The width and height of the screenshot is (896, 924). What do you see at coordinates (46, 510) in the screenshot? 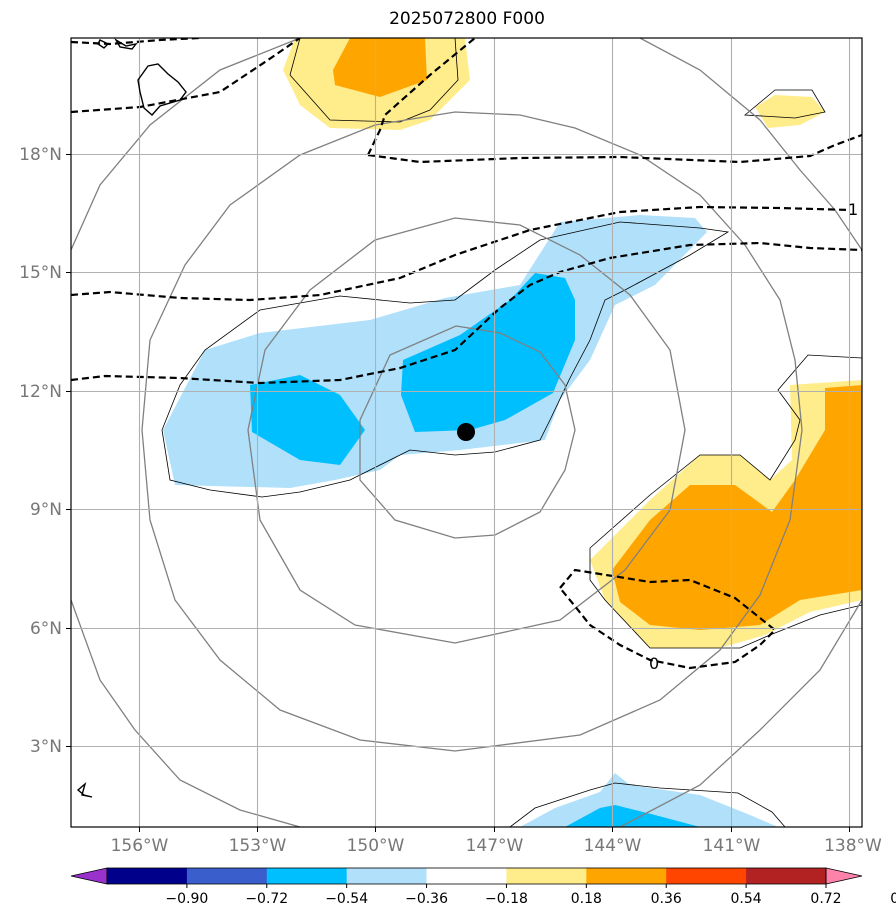
I see `lat-label: 9°N` at bounding box center [46, 510].